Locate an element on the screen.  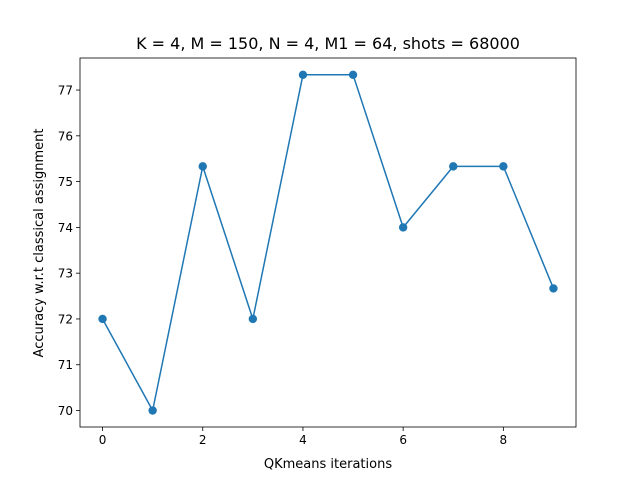
x-tick-label: 6 is located at coordinates (403, 440).